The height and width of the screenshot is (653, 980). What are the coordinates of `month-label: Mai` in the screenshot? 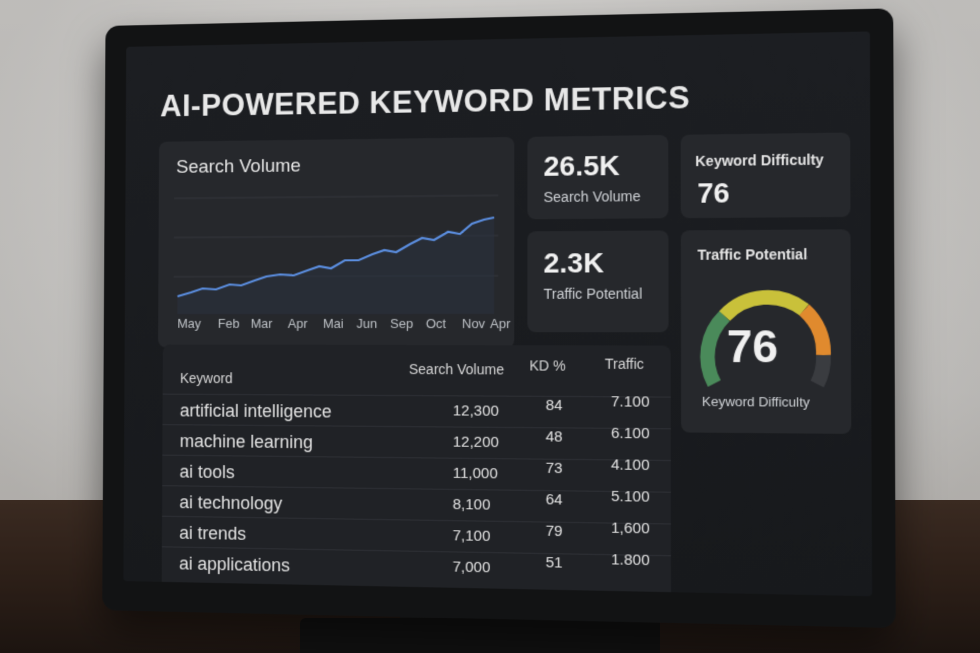 It's located at (333, 323).